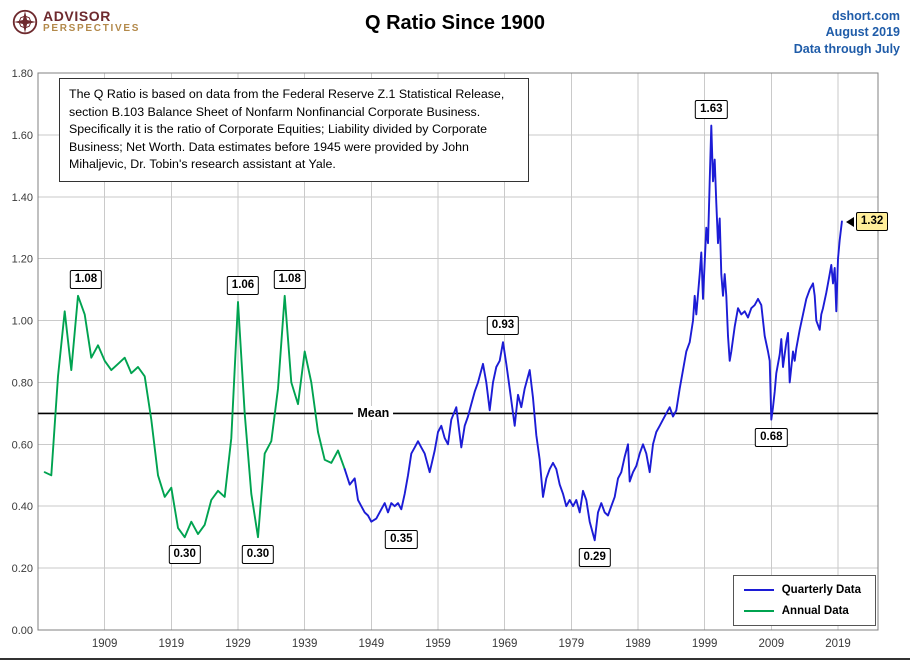 The width and height of the screenshot is (910, 661). Describe the element at coordinates (503, 326) in the screenshot. I see `callout-0.93: 0.93` at that location.